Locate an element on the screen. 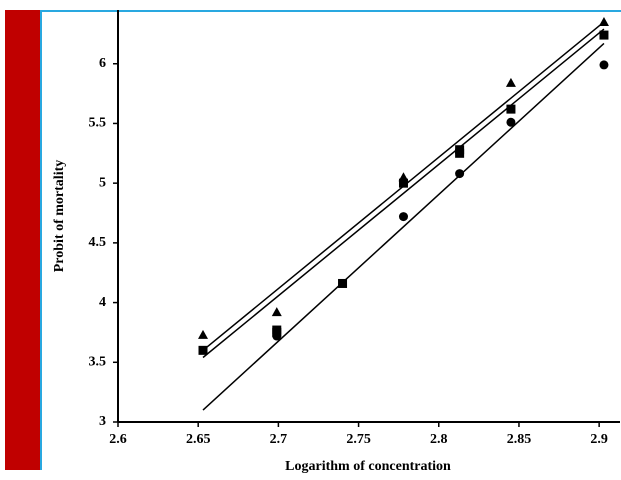 Image resolution: width=621 pixels, height=480 pixels. y-tick-label: 4.5 is located at coordinates (98, 242).